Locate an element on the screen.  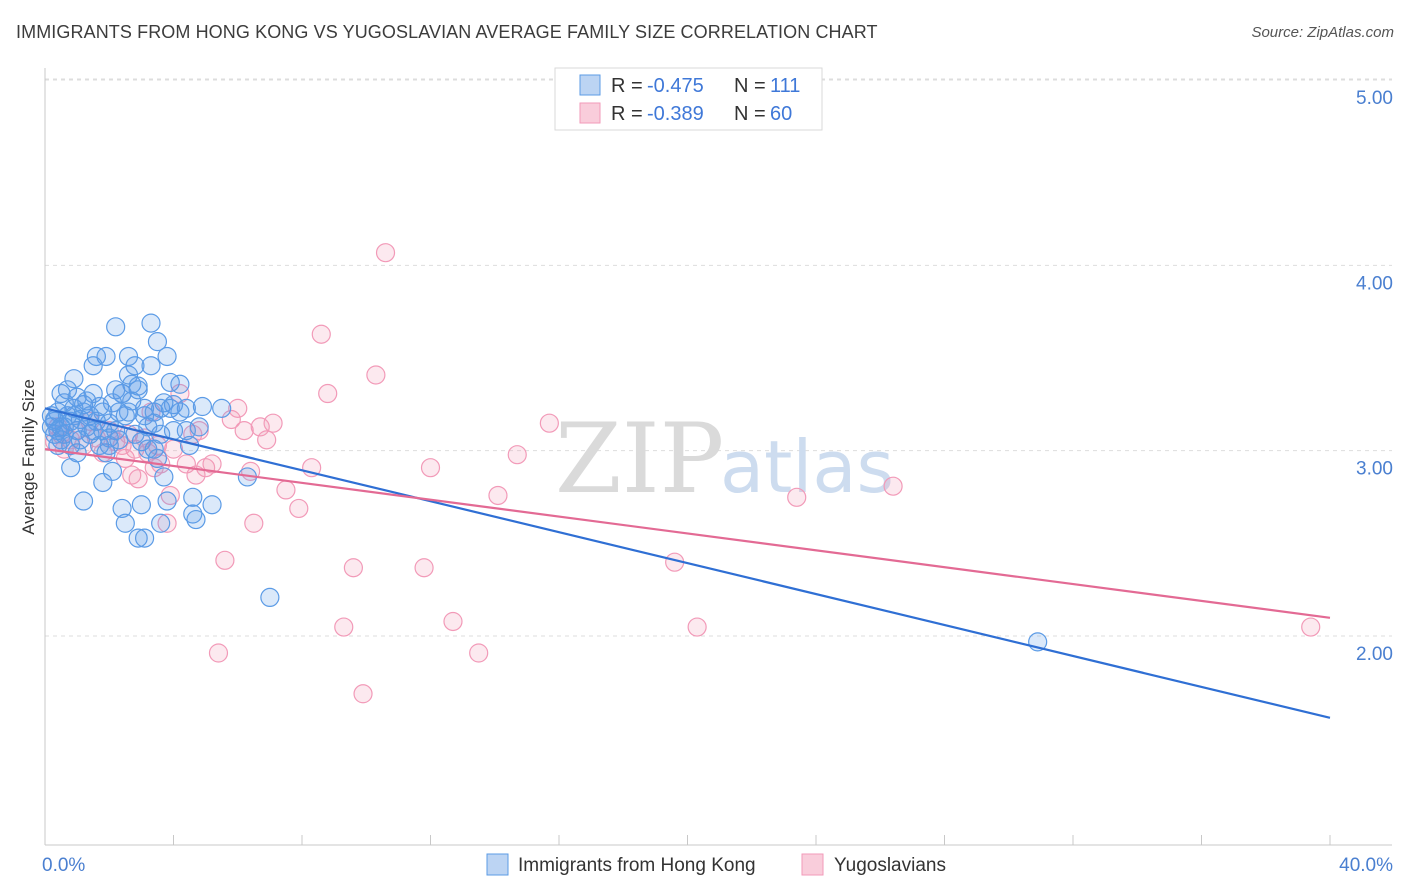
legend-n-value-2: 60 is located at coordinates (781, 114).